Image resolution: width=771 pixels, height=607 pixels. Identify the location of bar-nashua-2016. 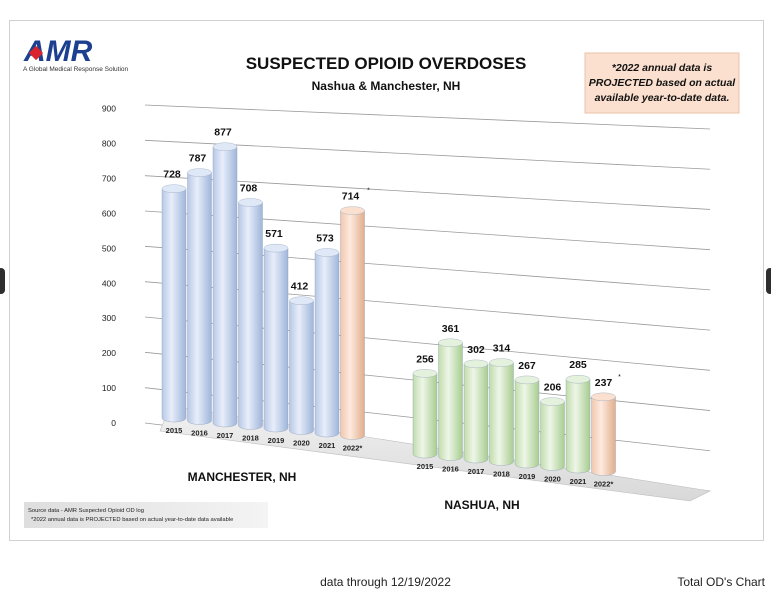
(450, 399).